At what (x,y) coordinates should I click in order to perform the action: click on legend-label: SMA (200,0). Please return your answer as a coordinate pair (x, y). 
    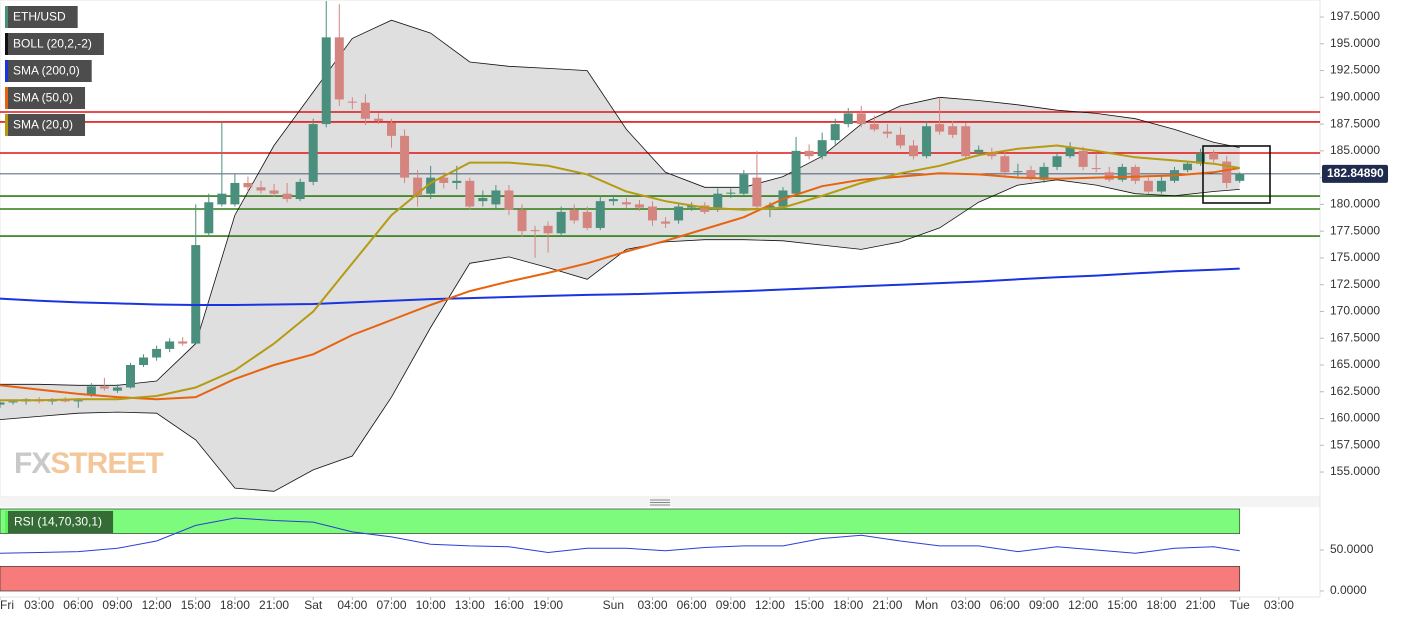
    Looking at the image, I should click on (46, 71).